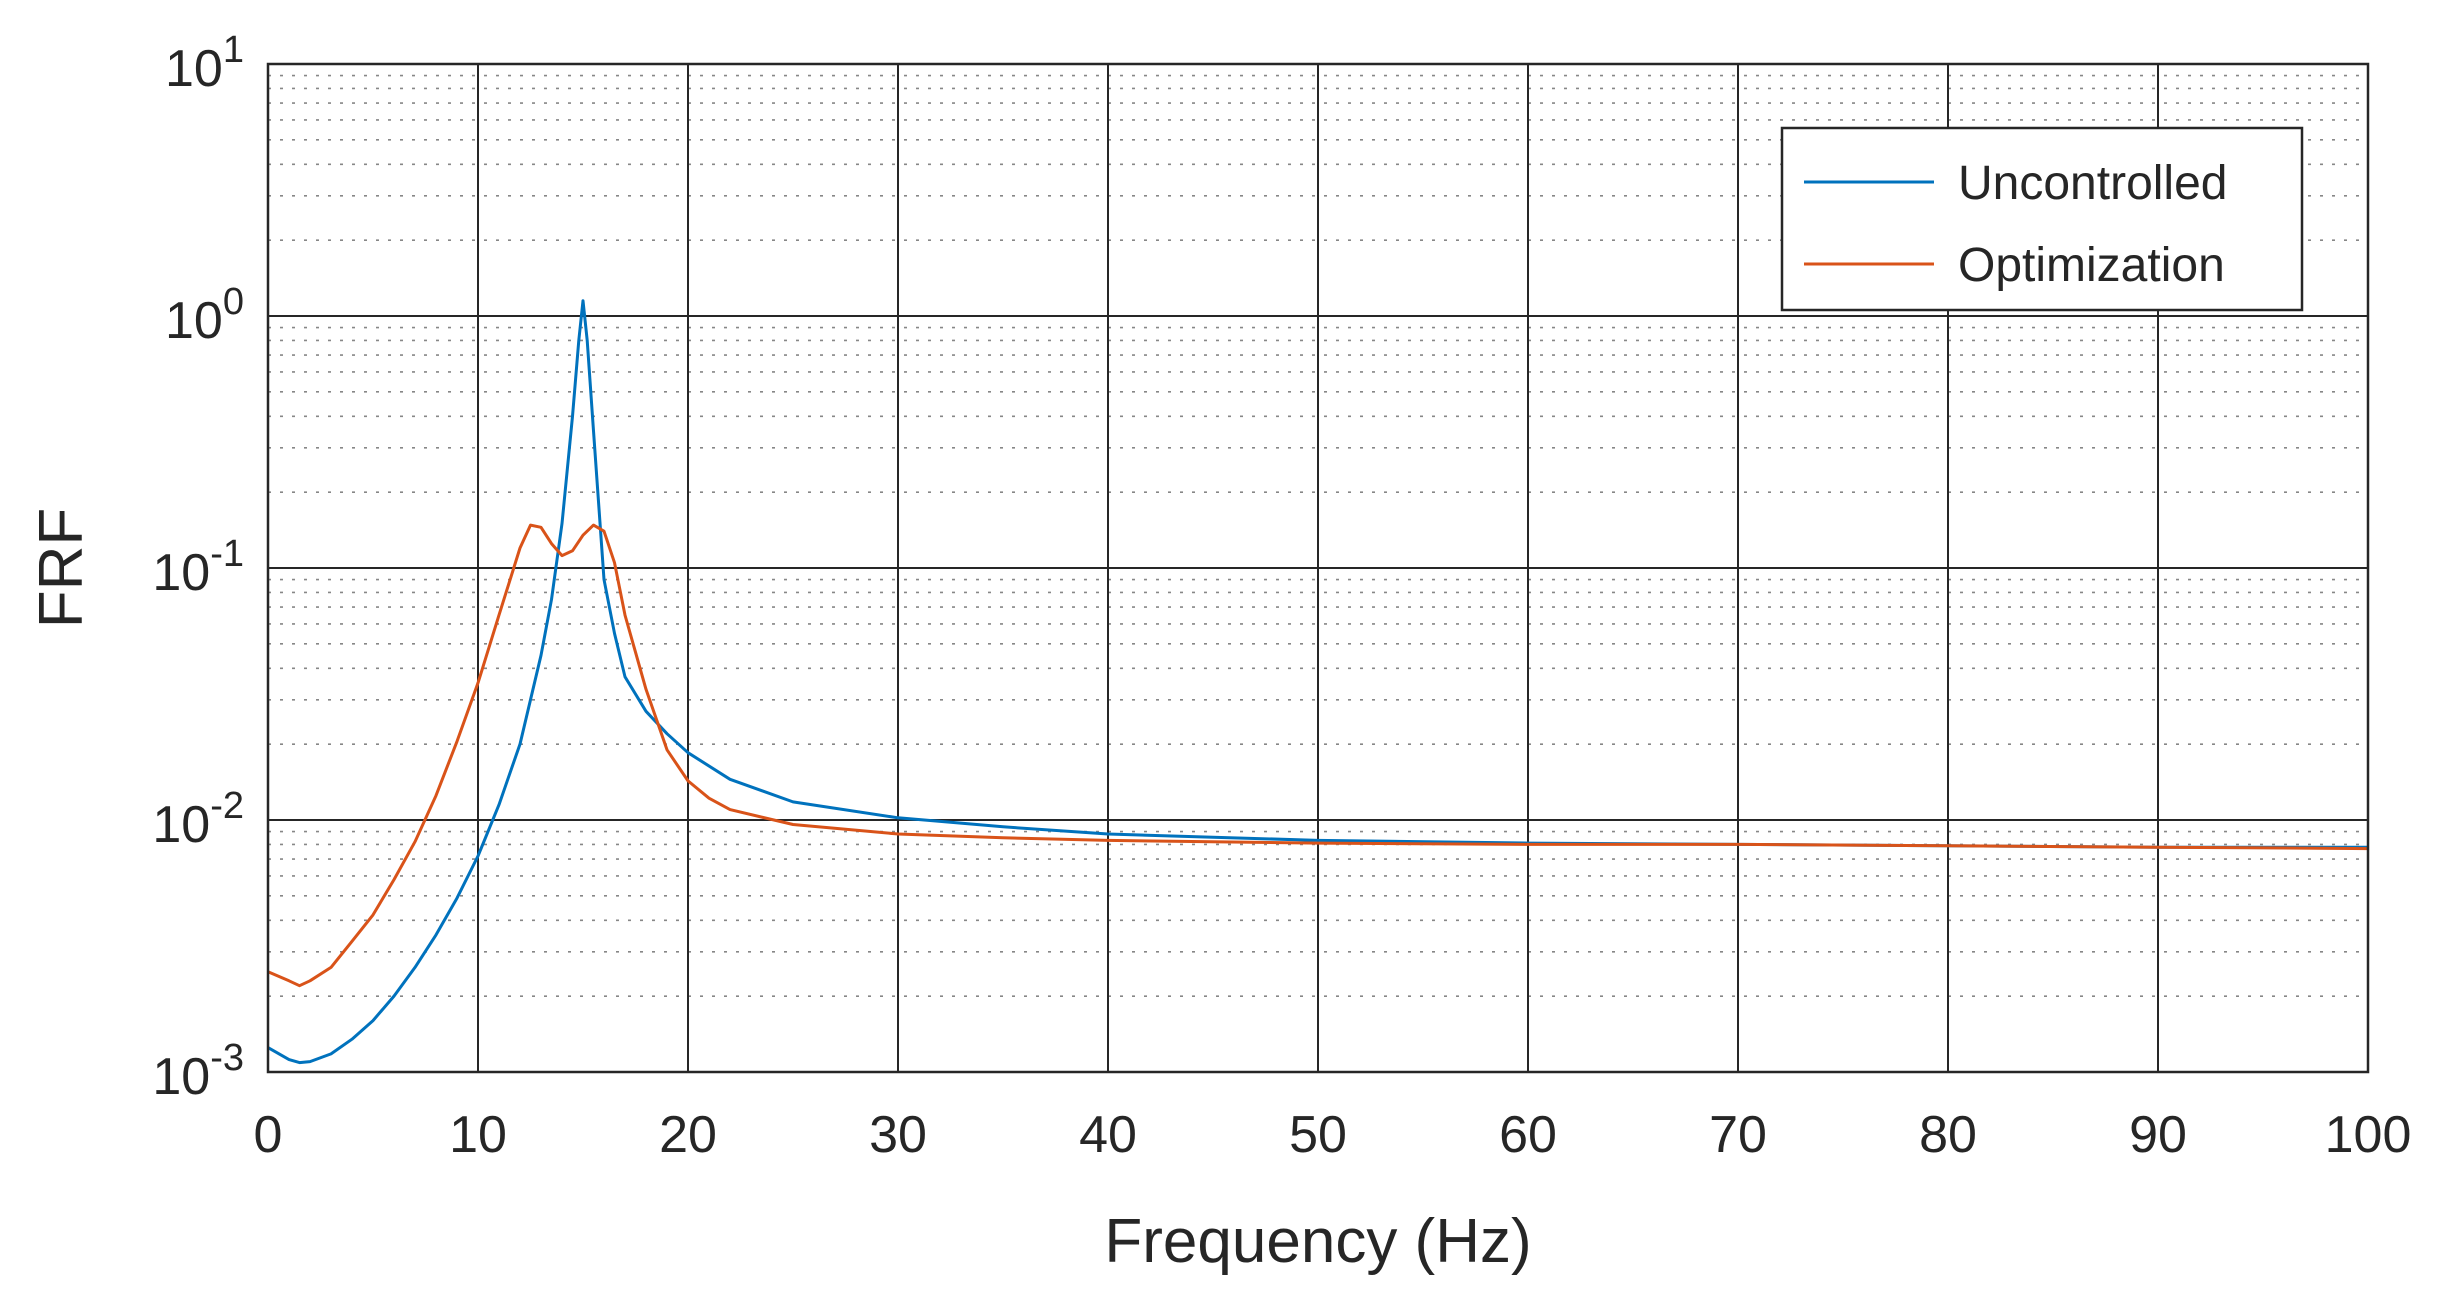 This screenshot has width=2439, height=1299. What do you see at coordinates (1738, 1135) in the screenshot?
I see `x-tick-label: 70` at bounding box center [1738, 1135].